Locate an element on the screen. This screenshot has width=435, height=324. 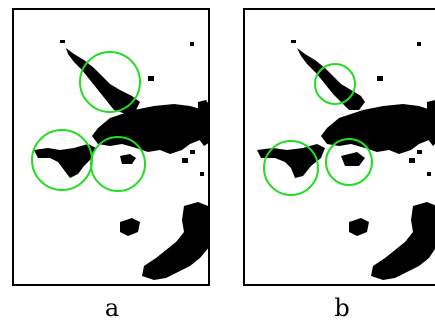
panel-caption-b: b is located at coordinates (342, 308).